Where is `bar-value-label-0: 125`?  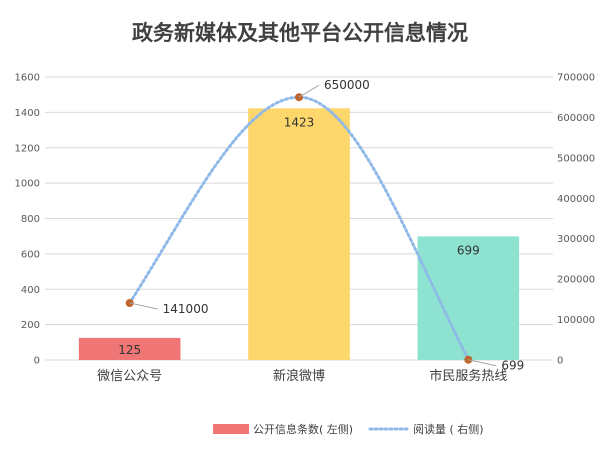
bar-value-label-0: 125 is located at coordinates (129, 350).